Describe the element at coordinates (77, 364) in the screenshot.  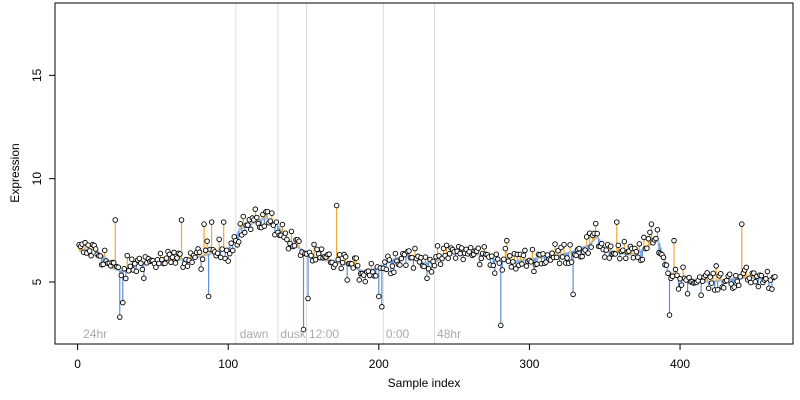
I see `x-tick-label: 0` at that location.